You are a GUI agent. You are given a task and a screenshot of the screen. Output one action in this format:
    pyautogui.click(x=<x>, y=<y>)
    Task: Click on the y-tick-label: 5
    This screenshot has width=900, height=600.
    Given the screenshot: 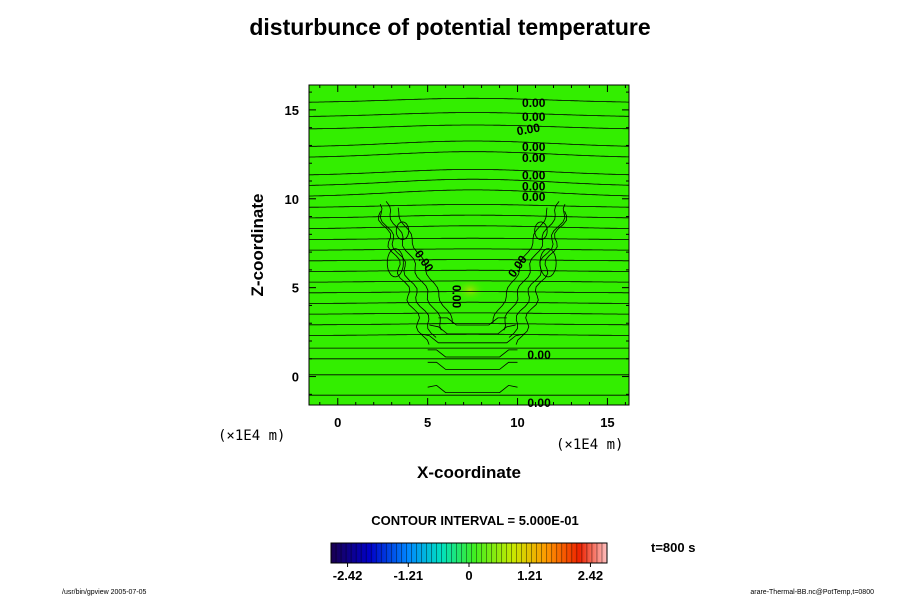 What is the action you would take?
    pyautogui.click(x=295, y=288)
    